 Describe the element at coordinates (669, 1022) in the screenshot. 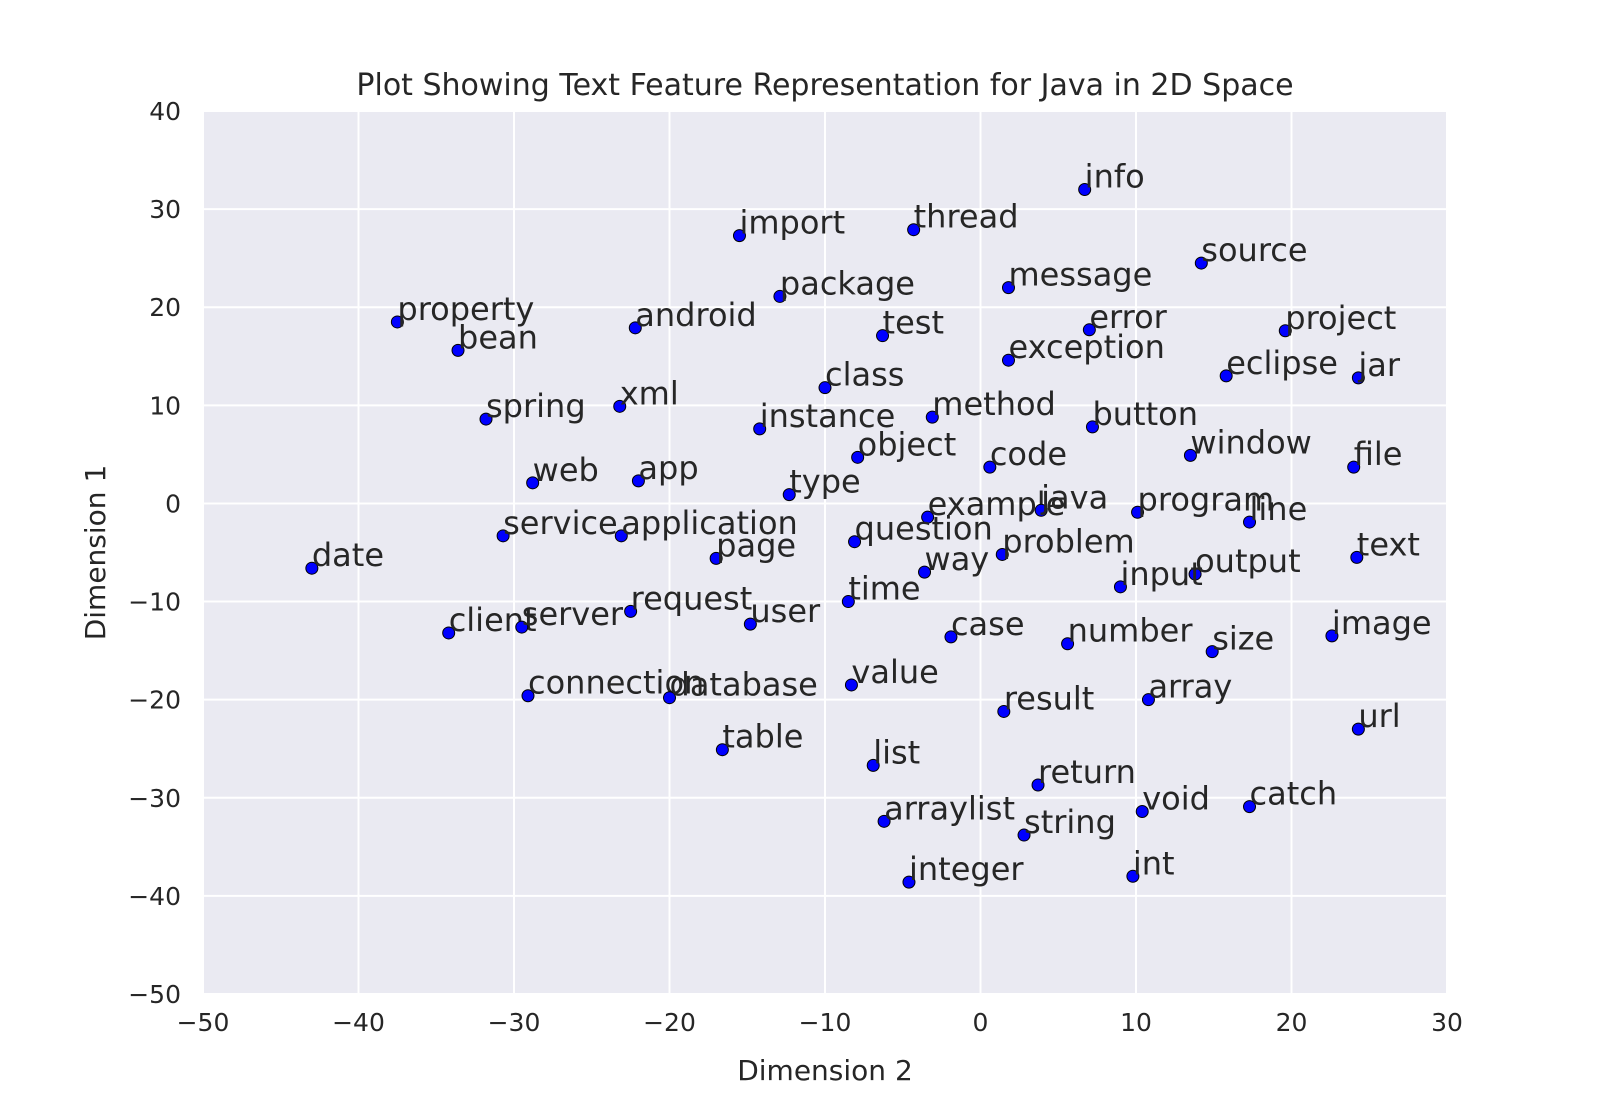

I see `x-tick-label: −20` at that location.